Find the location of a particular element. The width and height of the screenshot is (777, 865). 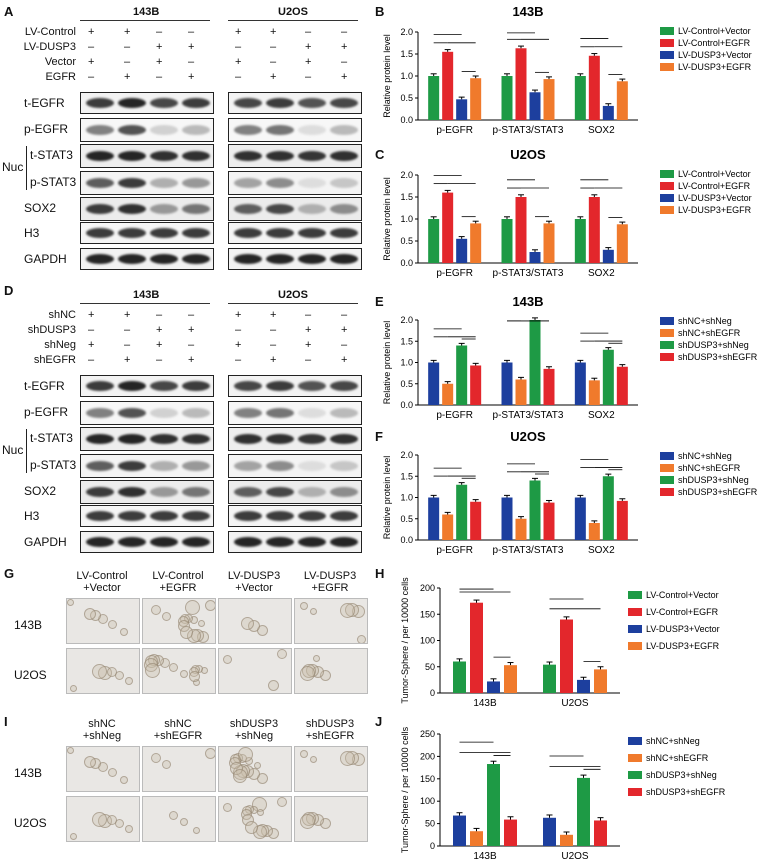

category-label: SOX2 is located at coordinates (601, 550).